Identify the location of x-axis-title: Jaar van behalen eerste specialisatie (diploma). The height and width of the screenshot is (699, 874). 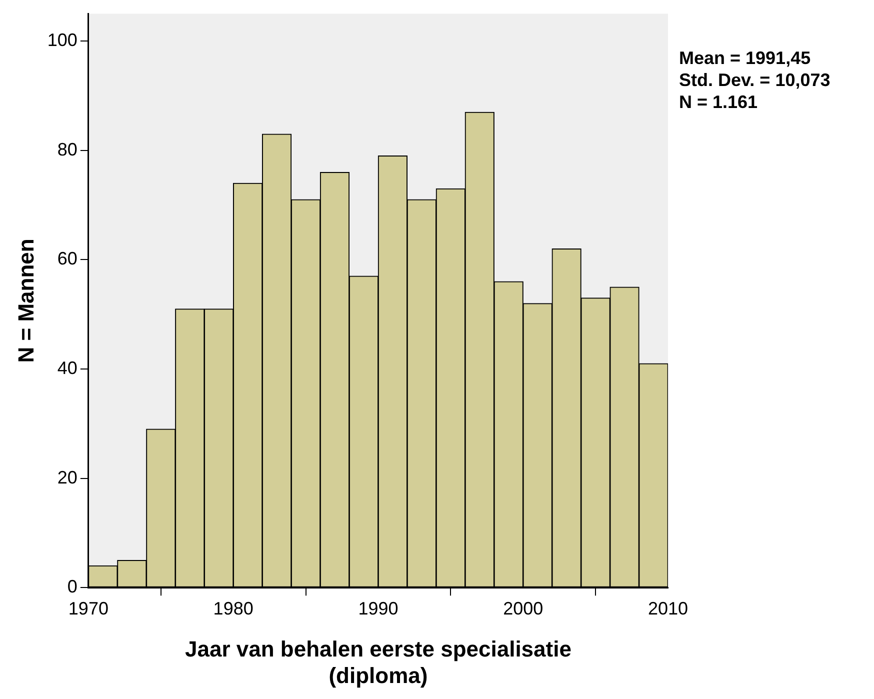
(378, 662).